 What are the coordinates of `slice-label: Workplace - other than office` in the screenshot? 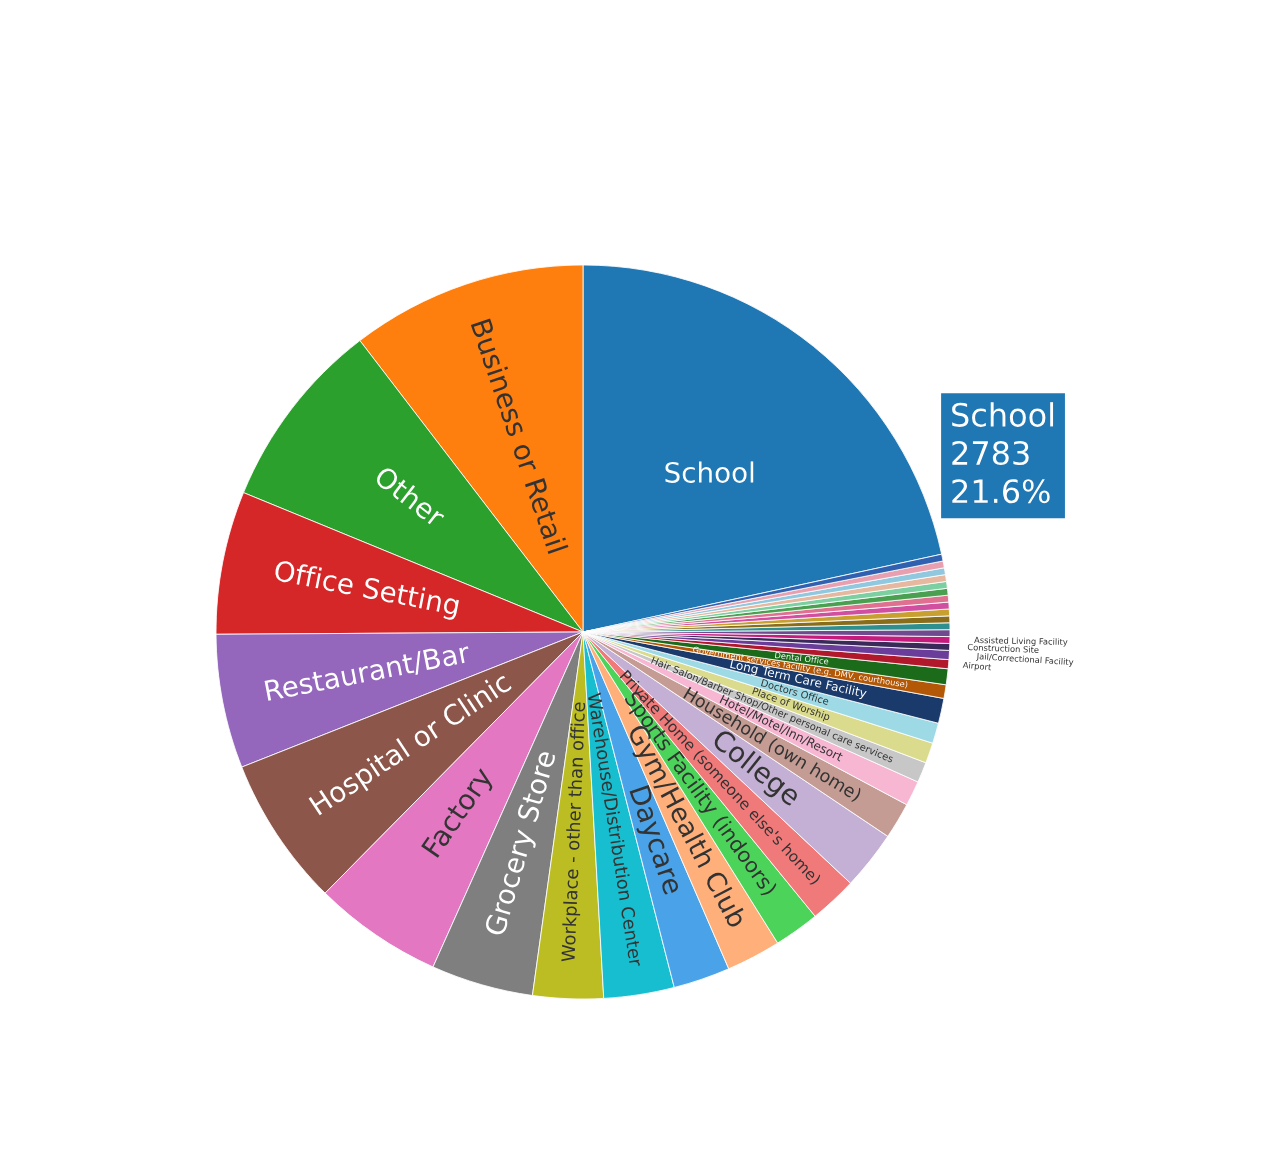 It's located at (574, 832).